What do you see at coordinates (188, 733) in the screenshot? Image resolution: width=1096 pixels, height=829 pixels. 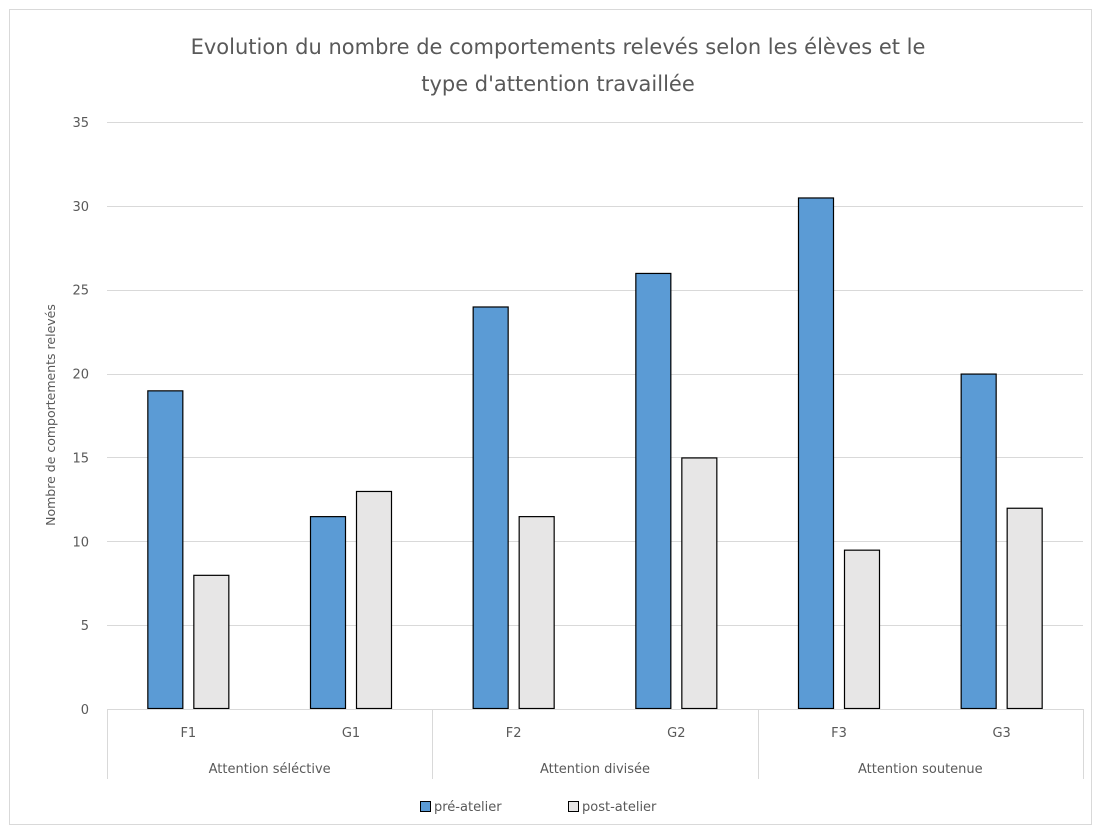 I see `x-category-label: F1` at bounding box center [188, 733].